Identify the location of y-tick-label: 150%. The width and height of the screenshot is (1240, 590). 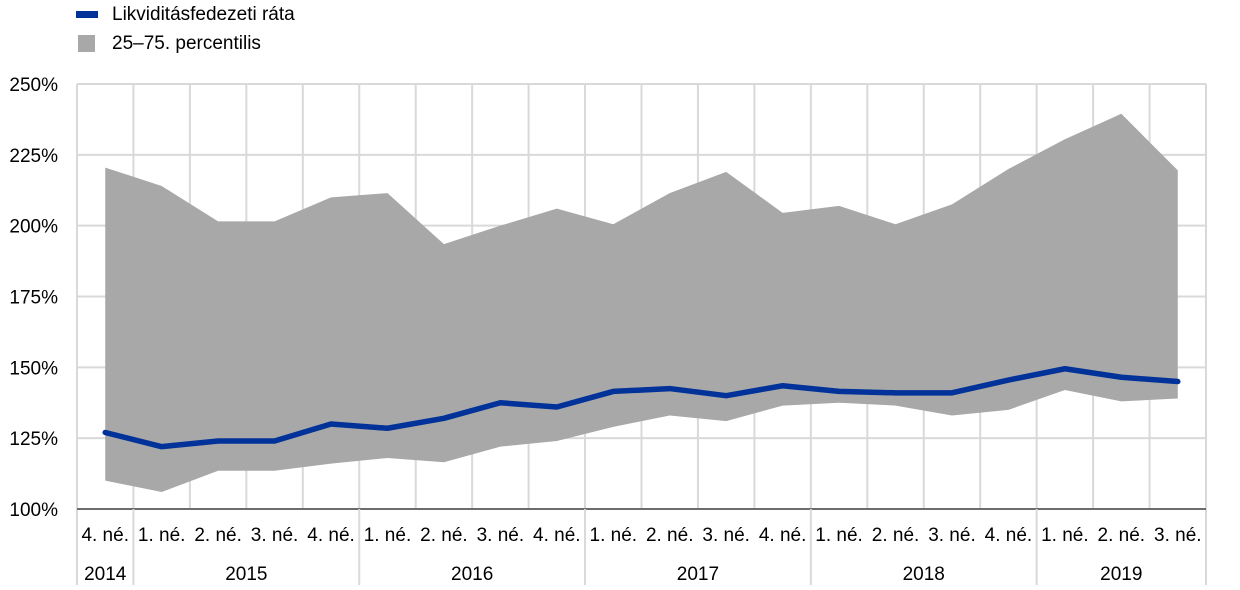
(33, 368).